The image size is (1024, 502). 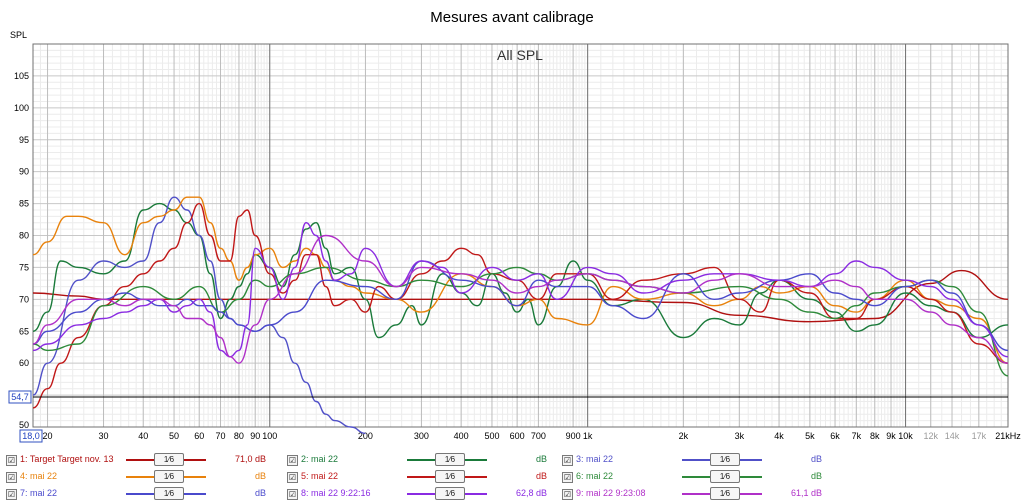 What do you see at coordinates (779, 436) in the screenshot?
I see `x-tick-label: 4k` at bounding box center [779, 436].